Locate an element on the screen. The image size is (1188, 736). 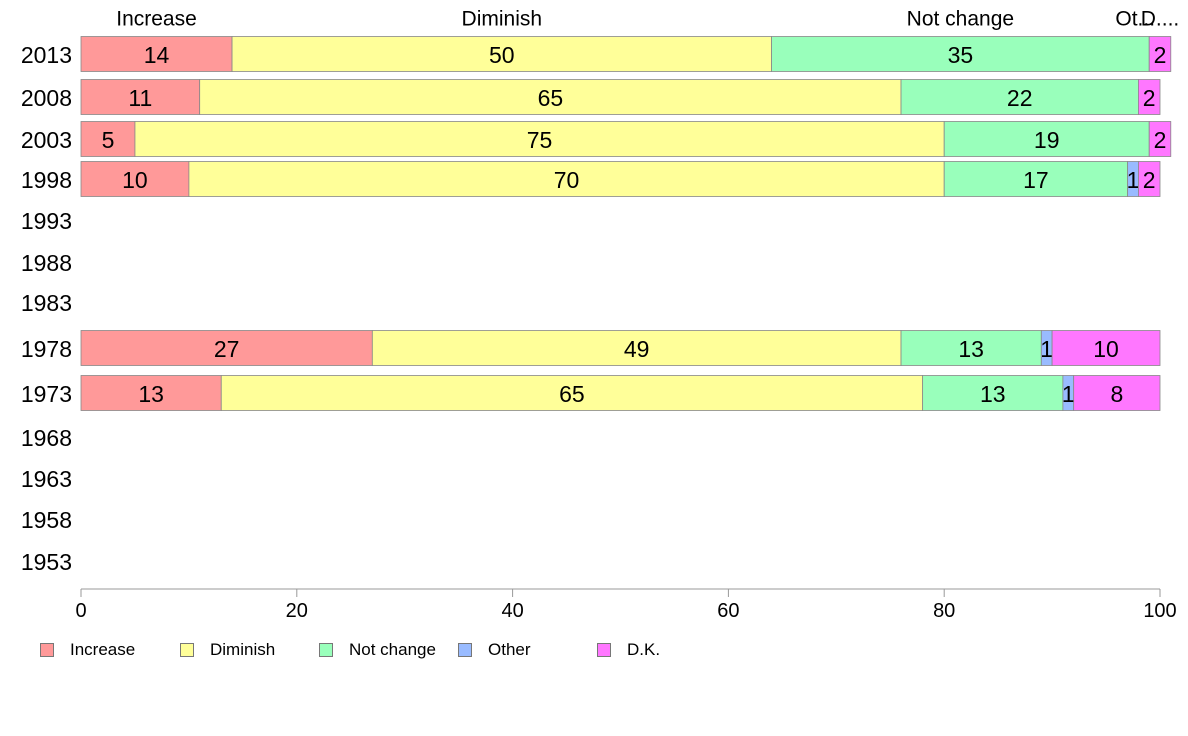
data-label: 14 is located at coordinates (157, 55).